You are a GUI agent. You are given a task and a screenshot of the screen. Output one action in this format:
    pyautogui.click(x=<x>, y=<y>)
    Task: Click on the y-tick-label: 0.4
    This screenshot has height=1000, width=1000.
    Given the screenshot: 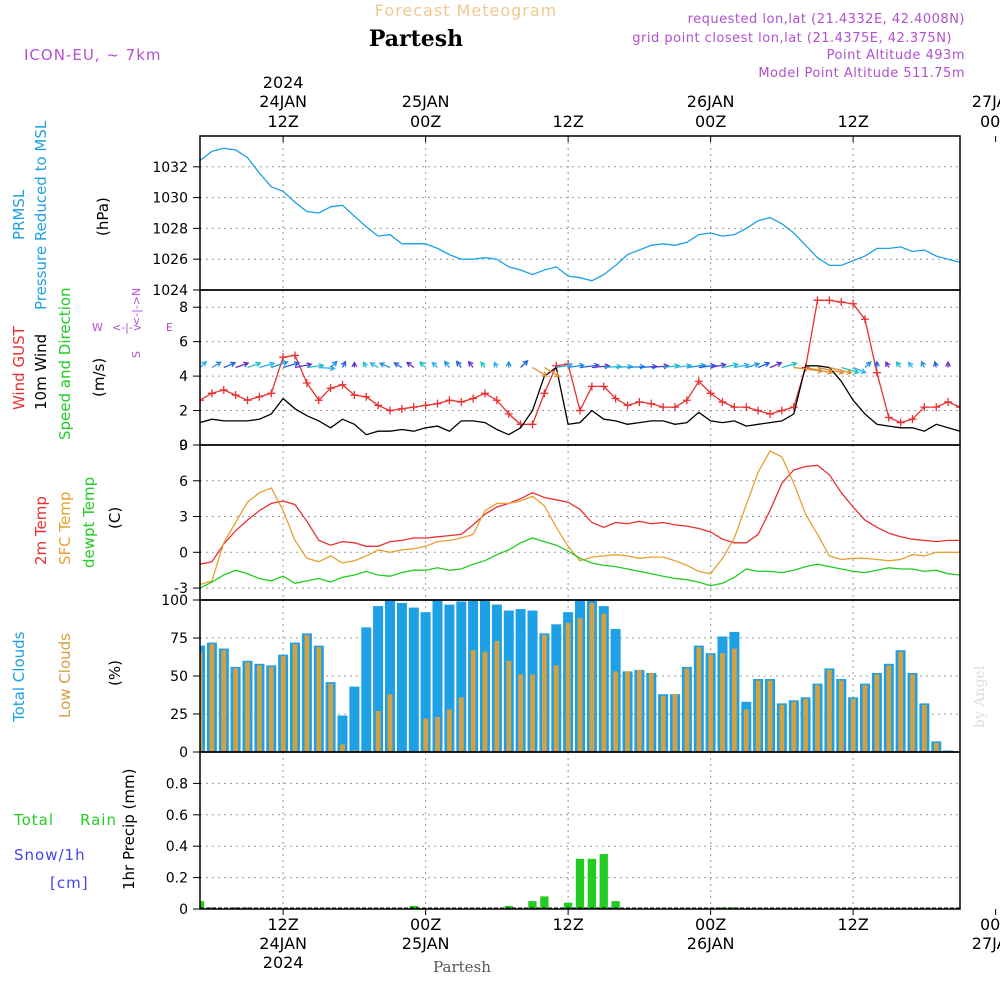 What is the action you would take?
    pyautogui.click(x=177, y=847)
    